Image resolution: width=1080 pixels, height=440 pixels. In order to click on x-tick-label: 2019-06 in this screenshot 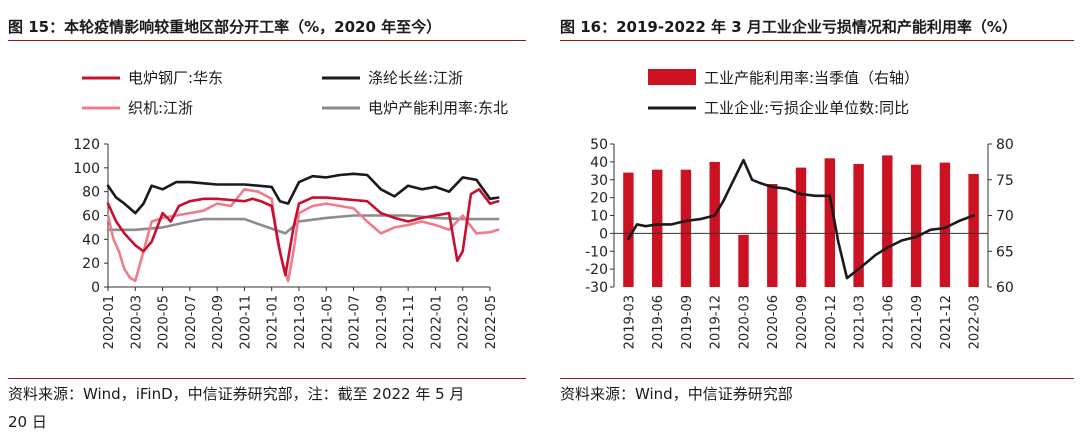, I will do `click(658, 322)`.